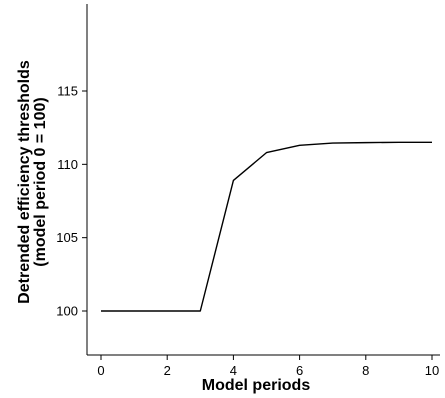 This screenshot has width=445, height=398. What do you see at coordinates (167, 370) in the screenshot?
I see `x-tick-label: 2` at bounding box center [167, 370].